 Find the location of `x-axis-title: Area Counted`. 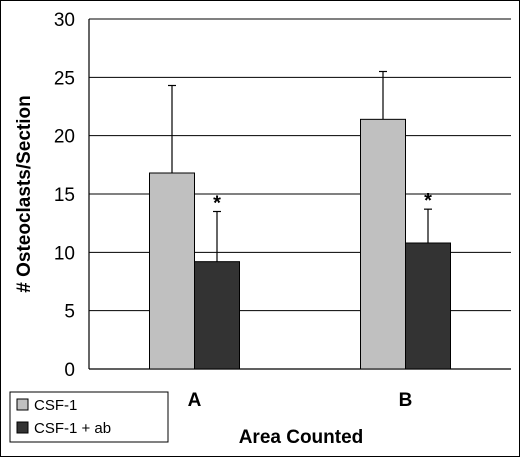

x-axis-title: Area Counted is located at coordinates (301, 437).